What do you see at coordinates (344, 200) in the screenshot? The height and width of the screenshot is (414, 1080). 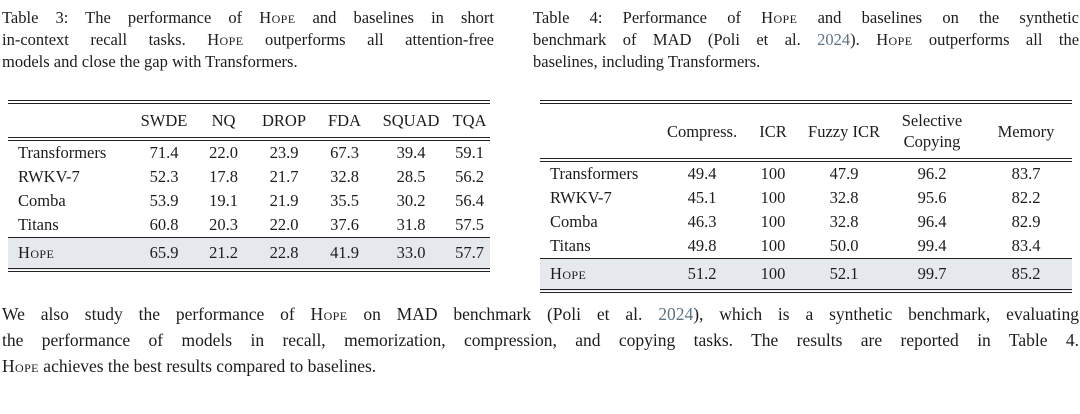 I see `cell-value: 35.5` at bounding box center [344, 200].